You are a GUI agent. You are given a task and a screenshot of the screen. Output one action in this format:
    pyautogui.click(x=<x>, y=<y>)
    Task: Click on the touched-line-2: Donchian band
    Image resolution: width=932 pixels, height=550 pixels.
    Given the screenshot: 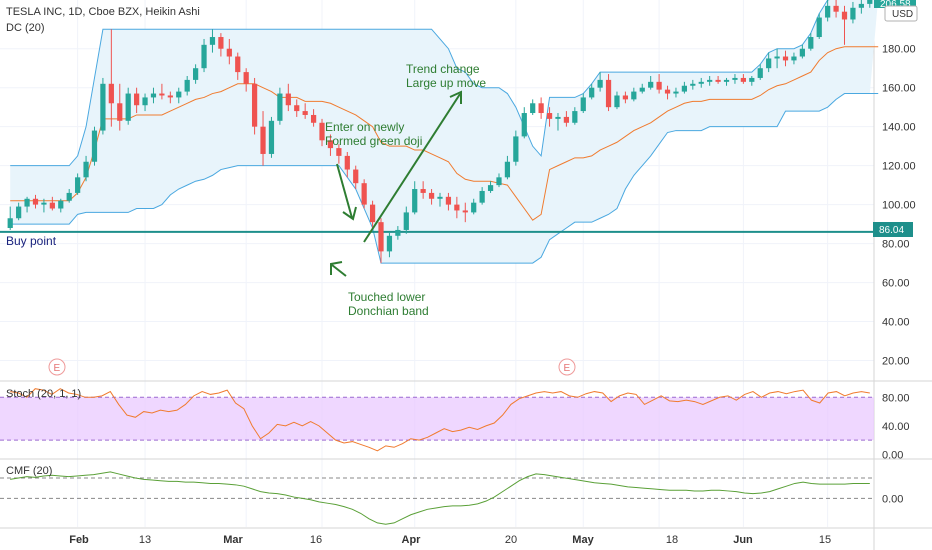 What is the action you would take?
    pyautogui.click(x=388, y=311)
    